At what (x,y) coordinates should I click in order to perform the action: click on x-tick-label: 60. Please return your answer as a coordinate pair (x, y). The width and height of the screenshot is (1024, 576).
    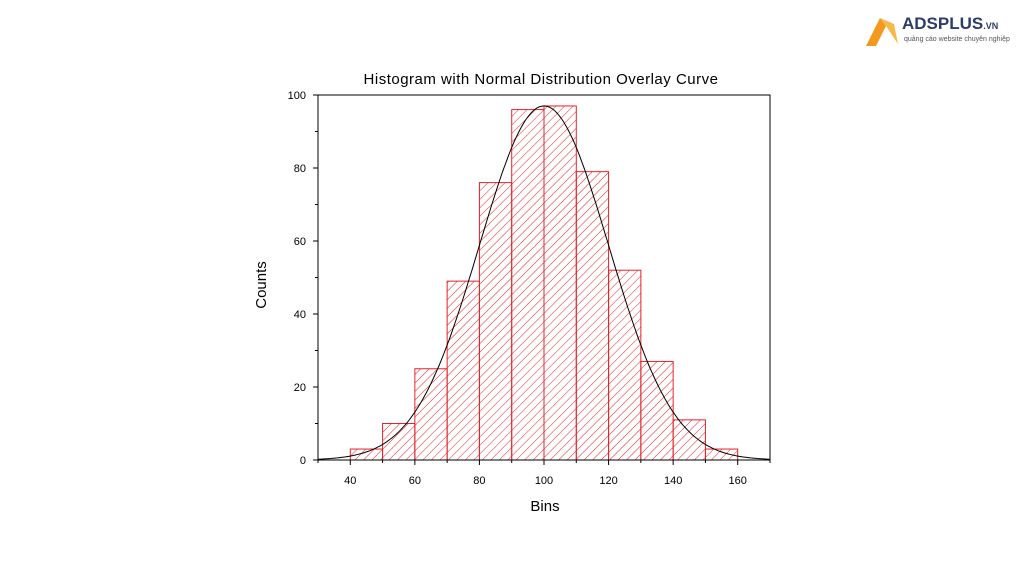
    Looking at the image, I should click on (415, 481).